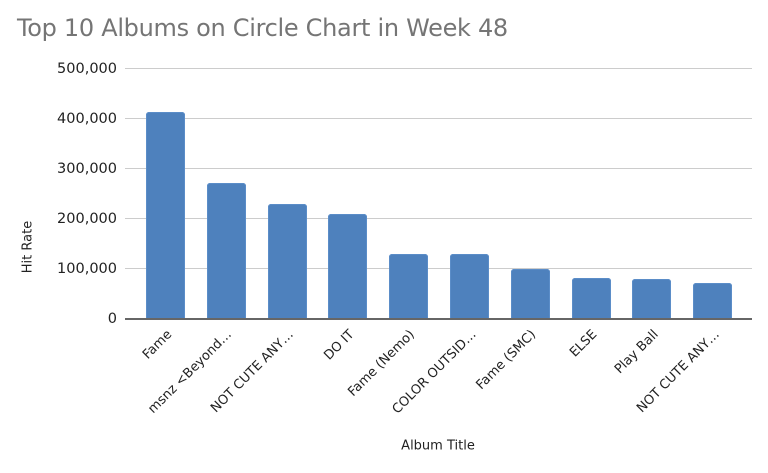 This screenshot has height=473, width=768. Describe the element at coordinates (262, 28) in the screenshot. I see `chart-title: Top 10 Albums on Circle Chart in Week 48` at that location.